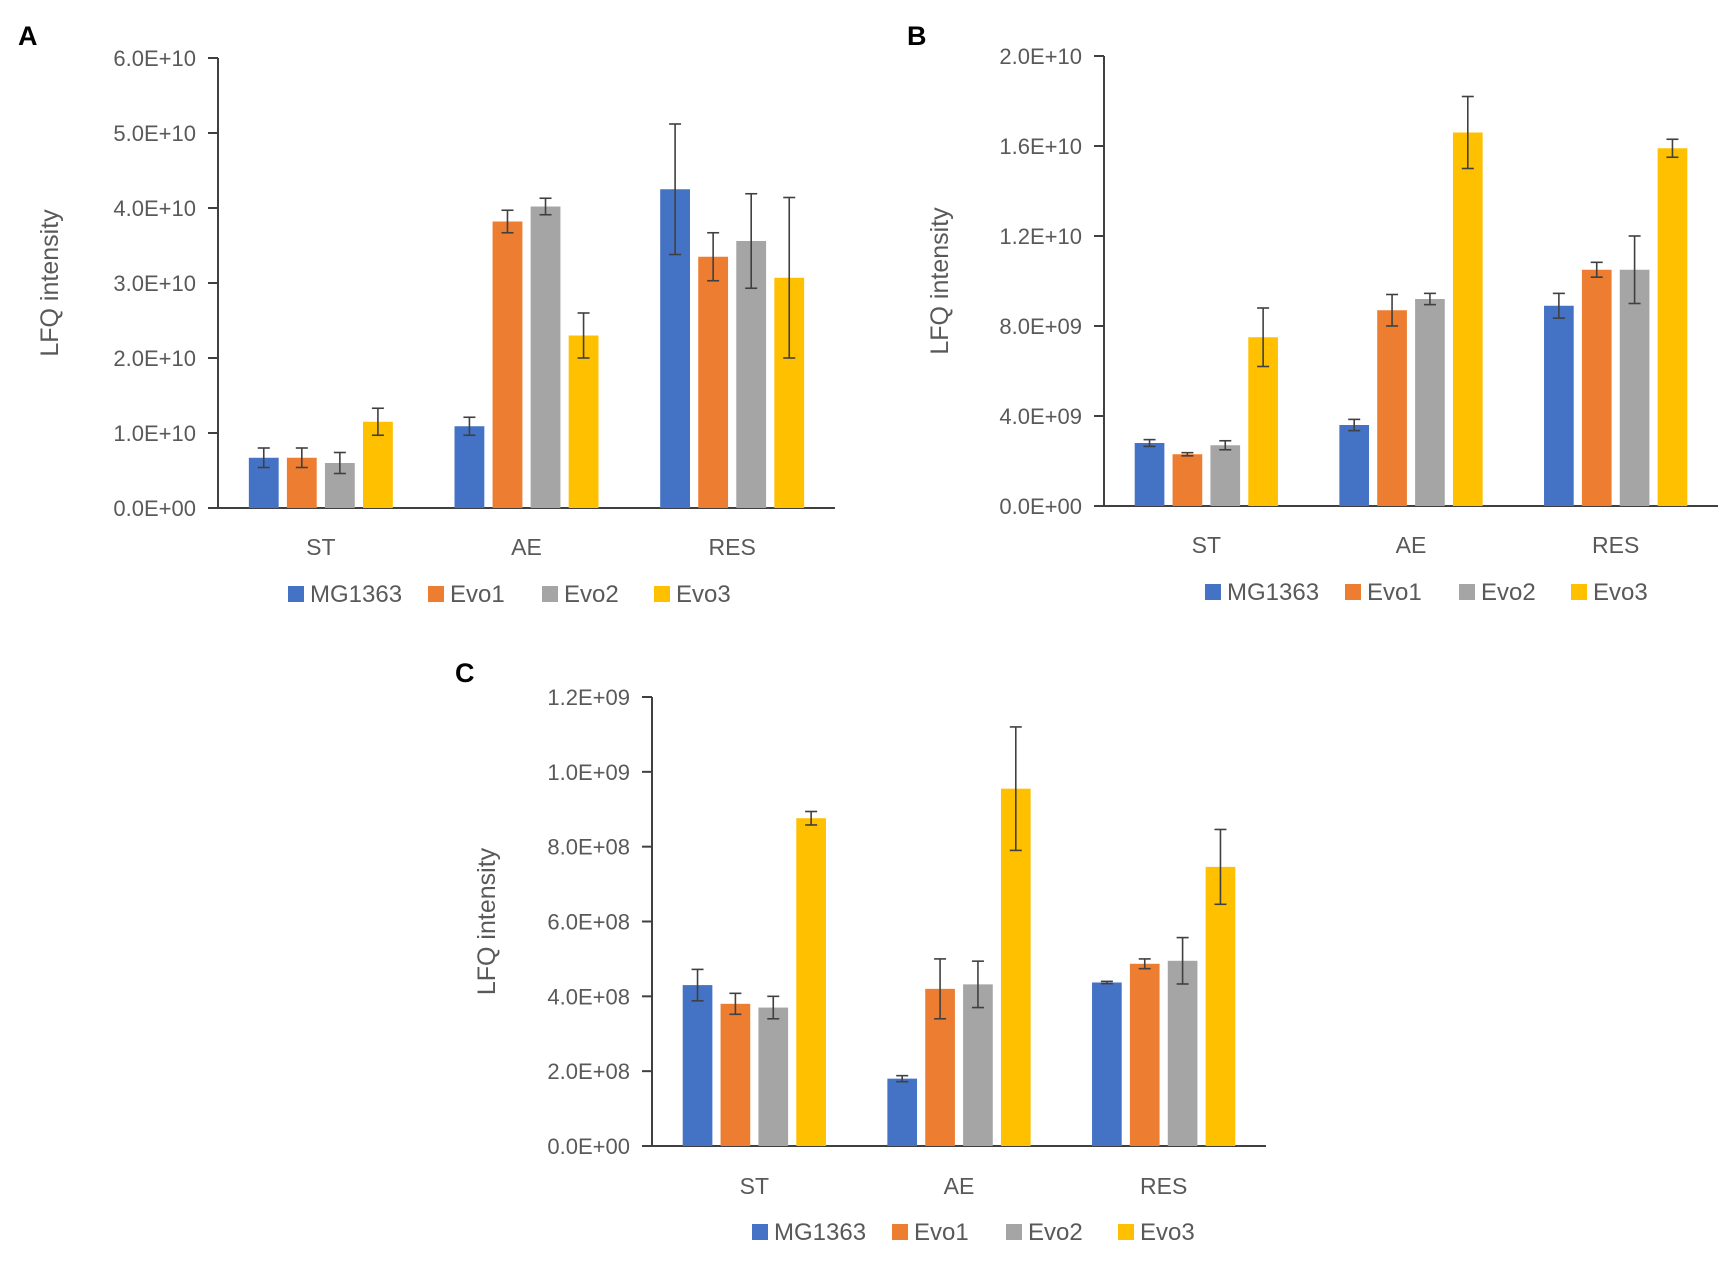 This screenshot has width=1733, height=1263. Describe the element at coordinates (28, 36) in the screenshot. I see `panel-letter: A` at that location.